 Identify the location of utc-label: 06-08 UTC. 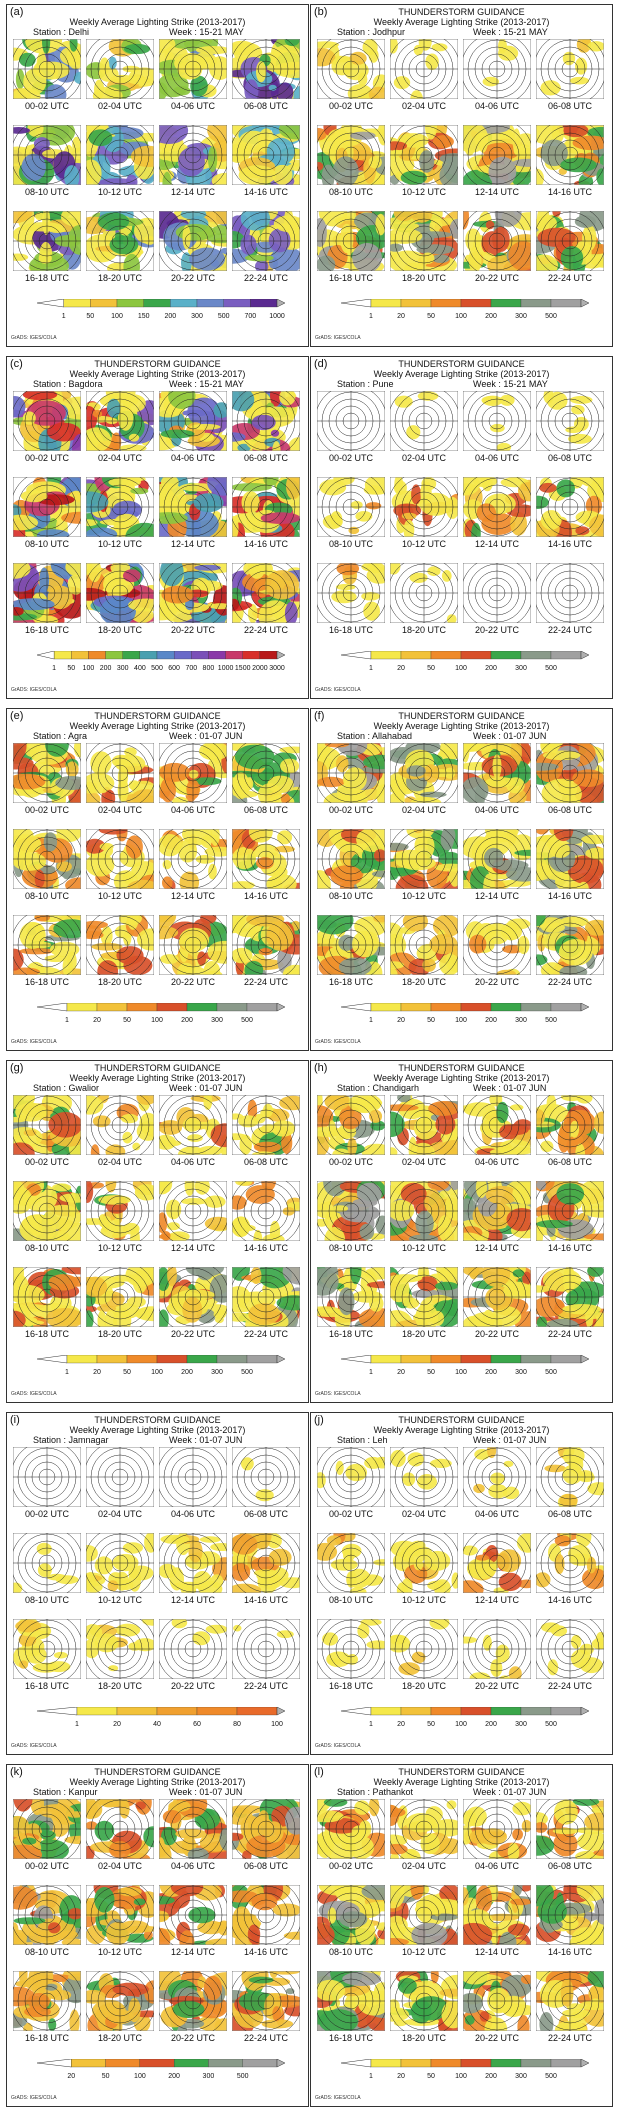
(569, 458).